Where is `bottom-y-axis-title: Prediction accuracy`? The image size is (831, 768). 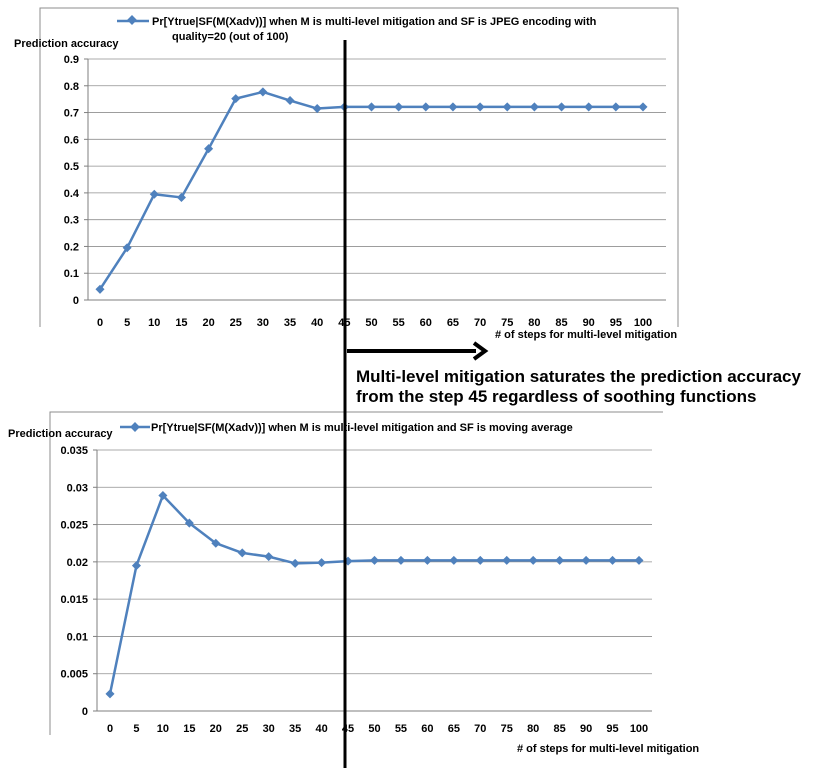 bottom-y-axis-title: Prediction accuracy is located at coordinates (60, 434).